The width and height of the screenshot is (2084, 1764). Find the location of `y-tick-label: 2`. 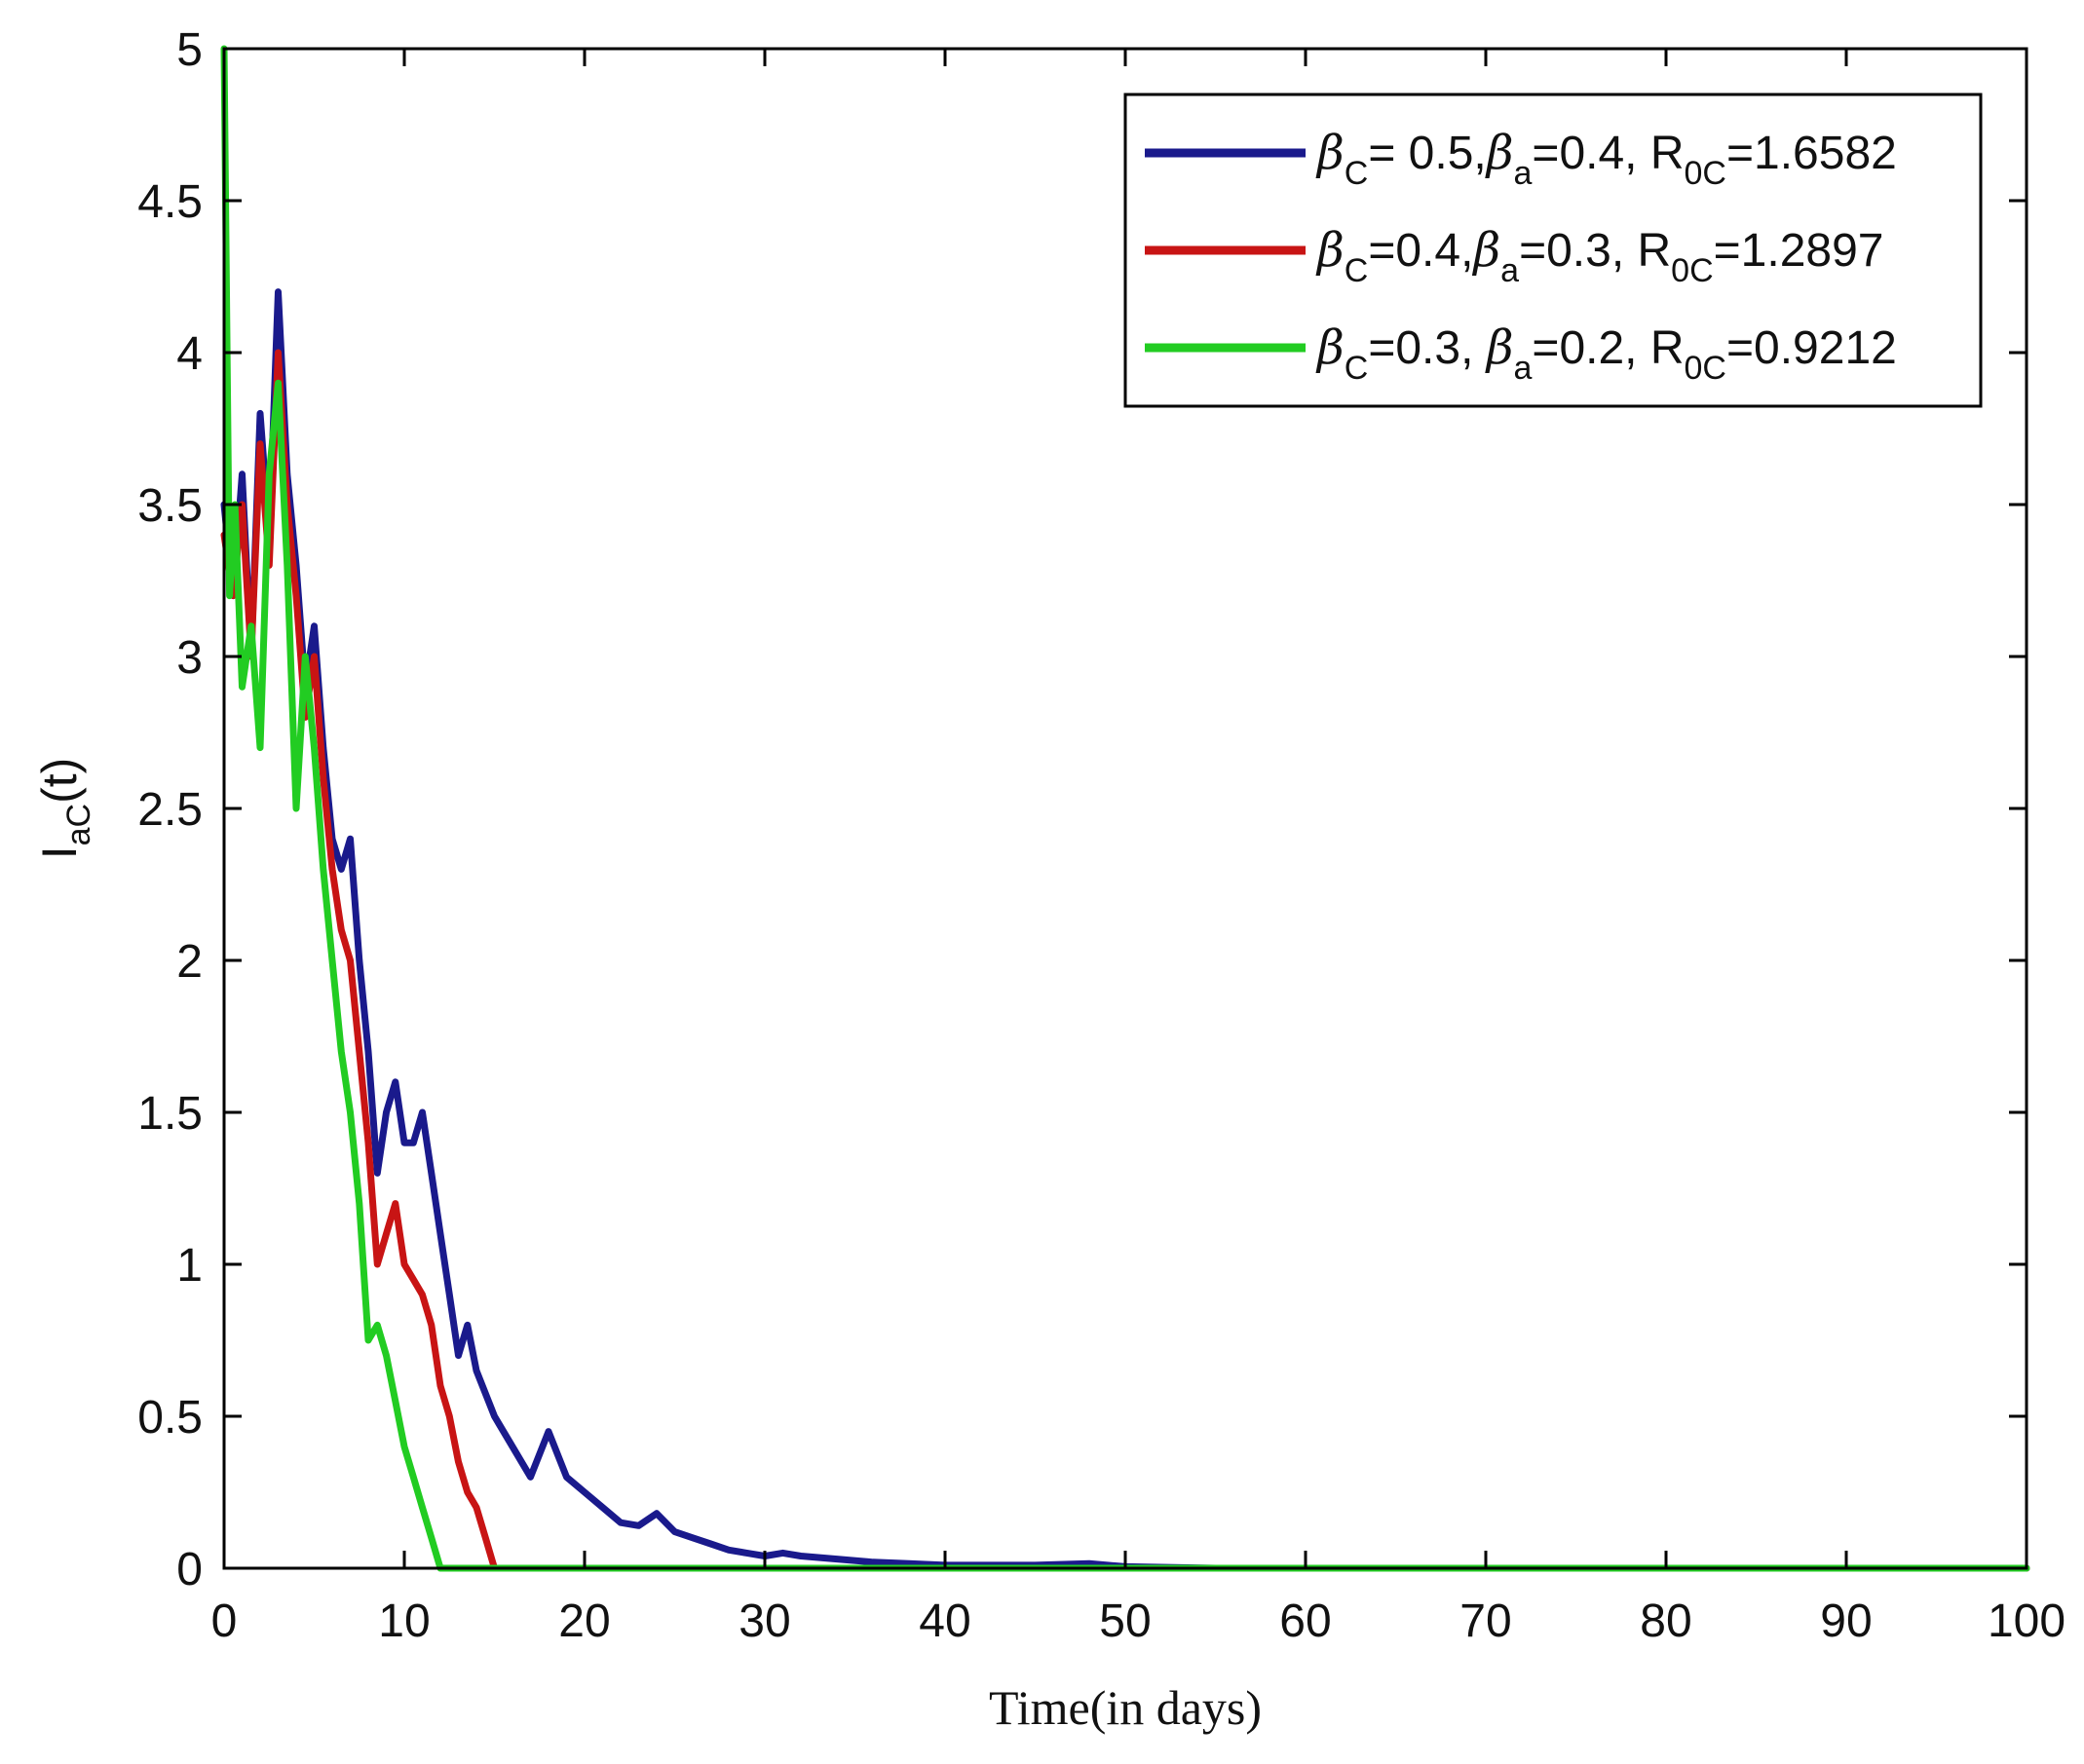

y-tick-label: 2 is located at coordinates (189, 962).